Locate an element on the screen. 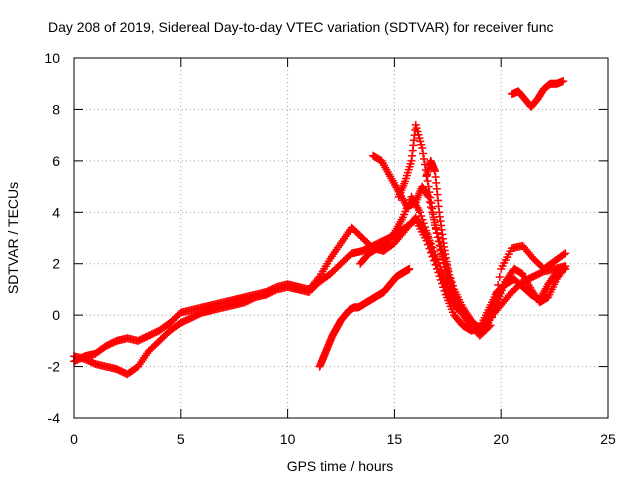 This screenshot has height=480, width=640. y-tick-label: 2 is located at coordinates (56, 264).